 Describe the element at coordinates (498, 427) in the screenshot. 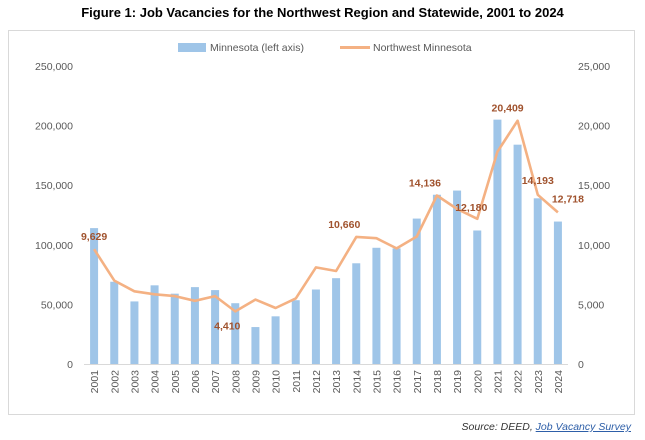

I see `source-prefix: Source: DEED,` at that location.